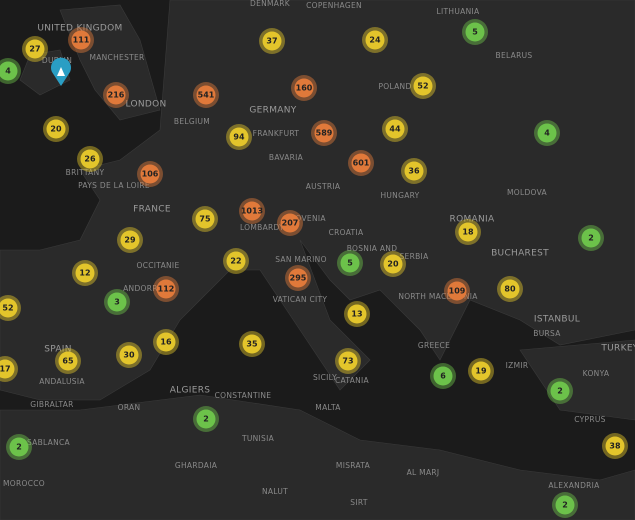 This screenshot has height=520, width=635. I want to click on cluster-marker: 27, so click(35, 49).